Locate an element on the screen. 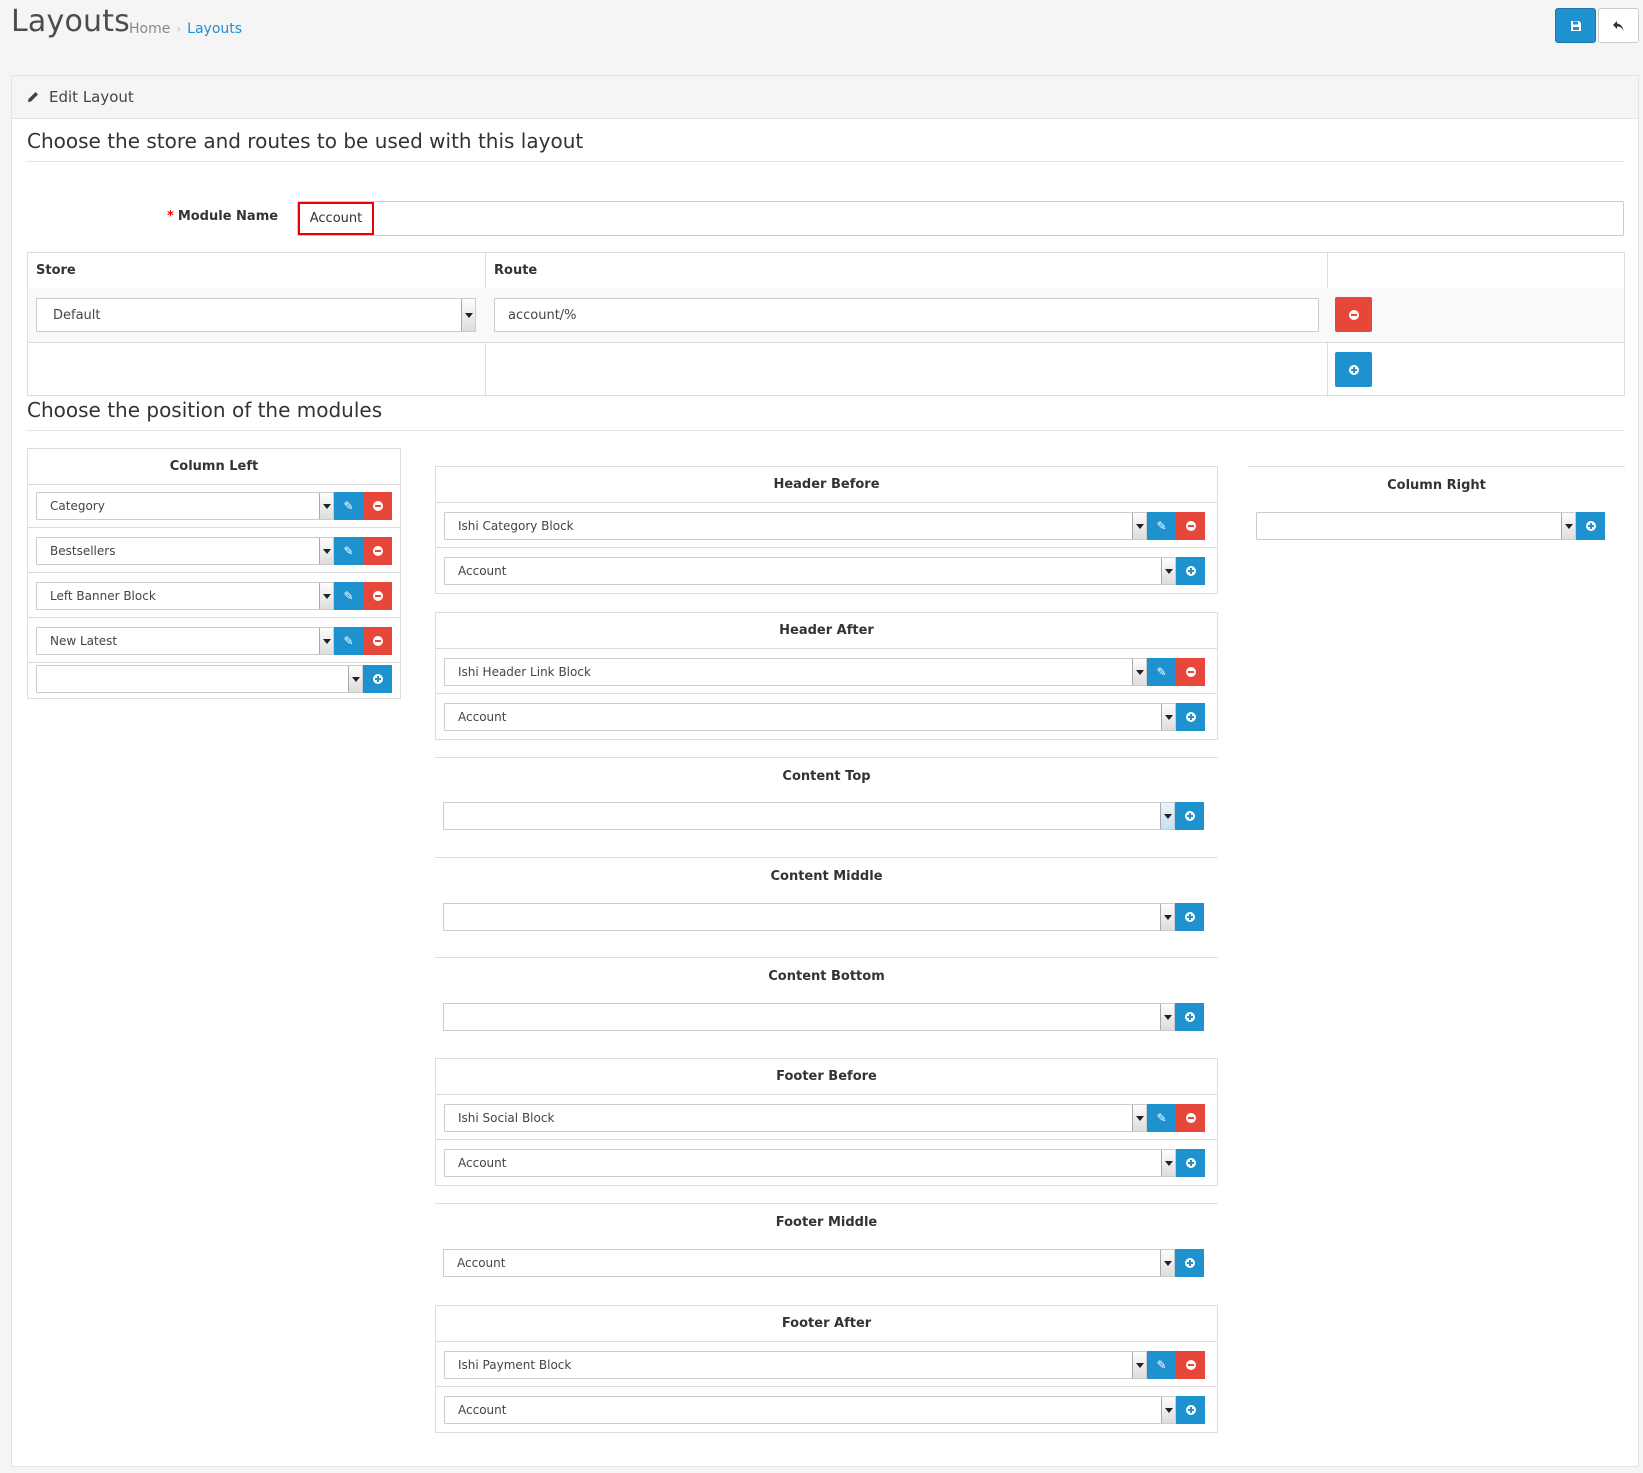  module-name-label: * Module Name is located at coordinates (223, 216).